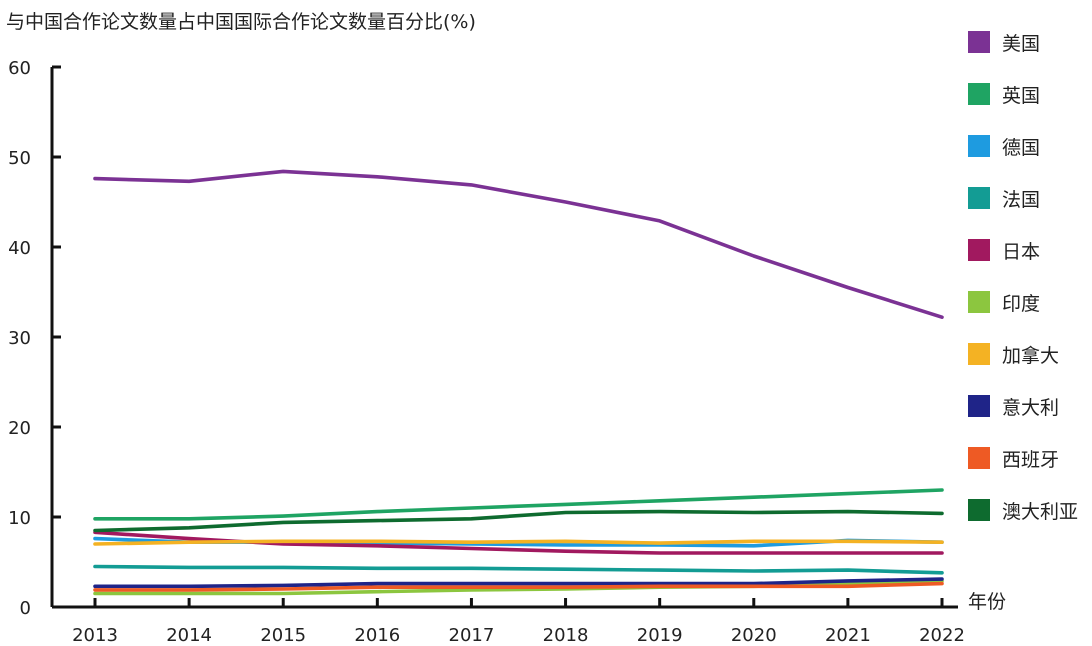  What do you see at coordinates (19, 338) in the screenshot?
I see `y-tick-label: 30` at bounding box center [19, 338].